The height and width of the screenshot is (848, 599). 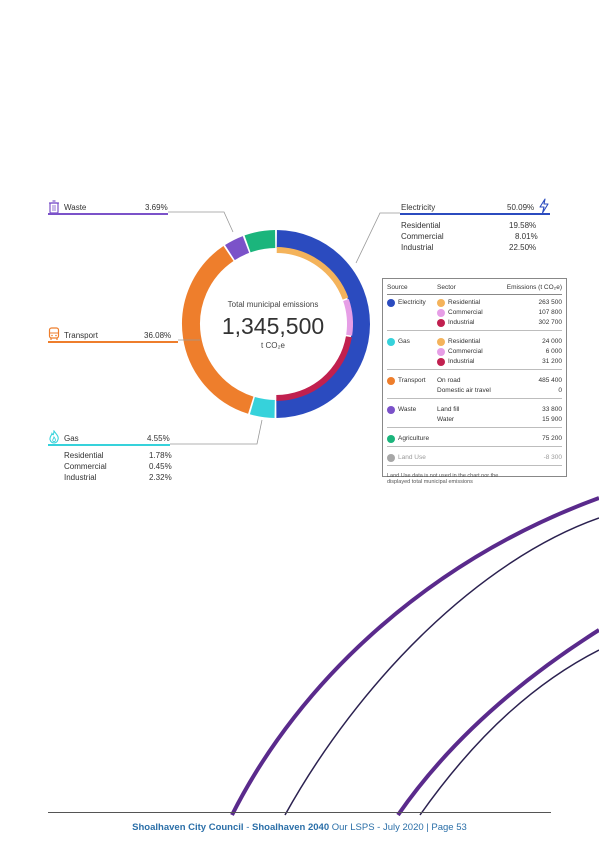 I want to click on legend-emissions-value: -8 300, so click(x=552, y=457).